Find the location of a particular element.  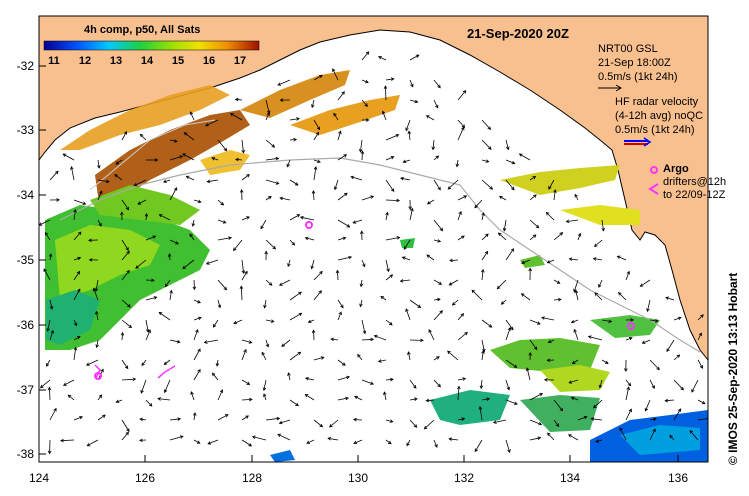

colorbar-tick: 13 is located at coordinates (116, 61).